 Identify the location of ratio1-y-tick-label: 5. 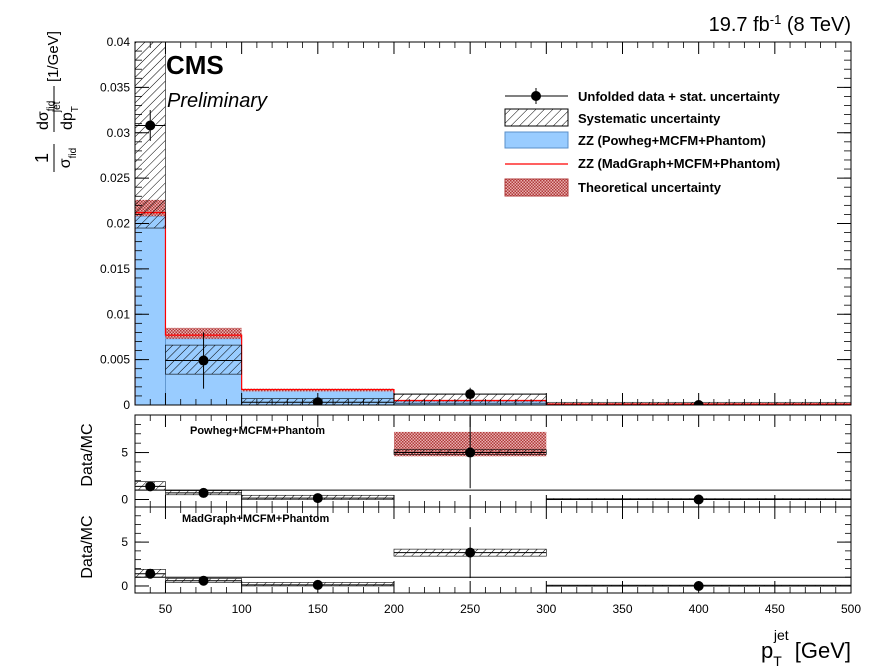
(124, 453).